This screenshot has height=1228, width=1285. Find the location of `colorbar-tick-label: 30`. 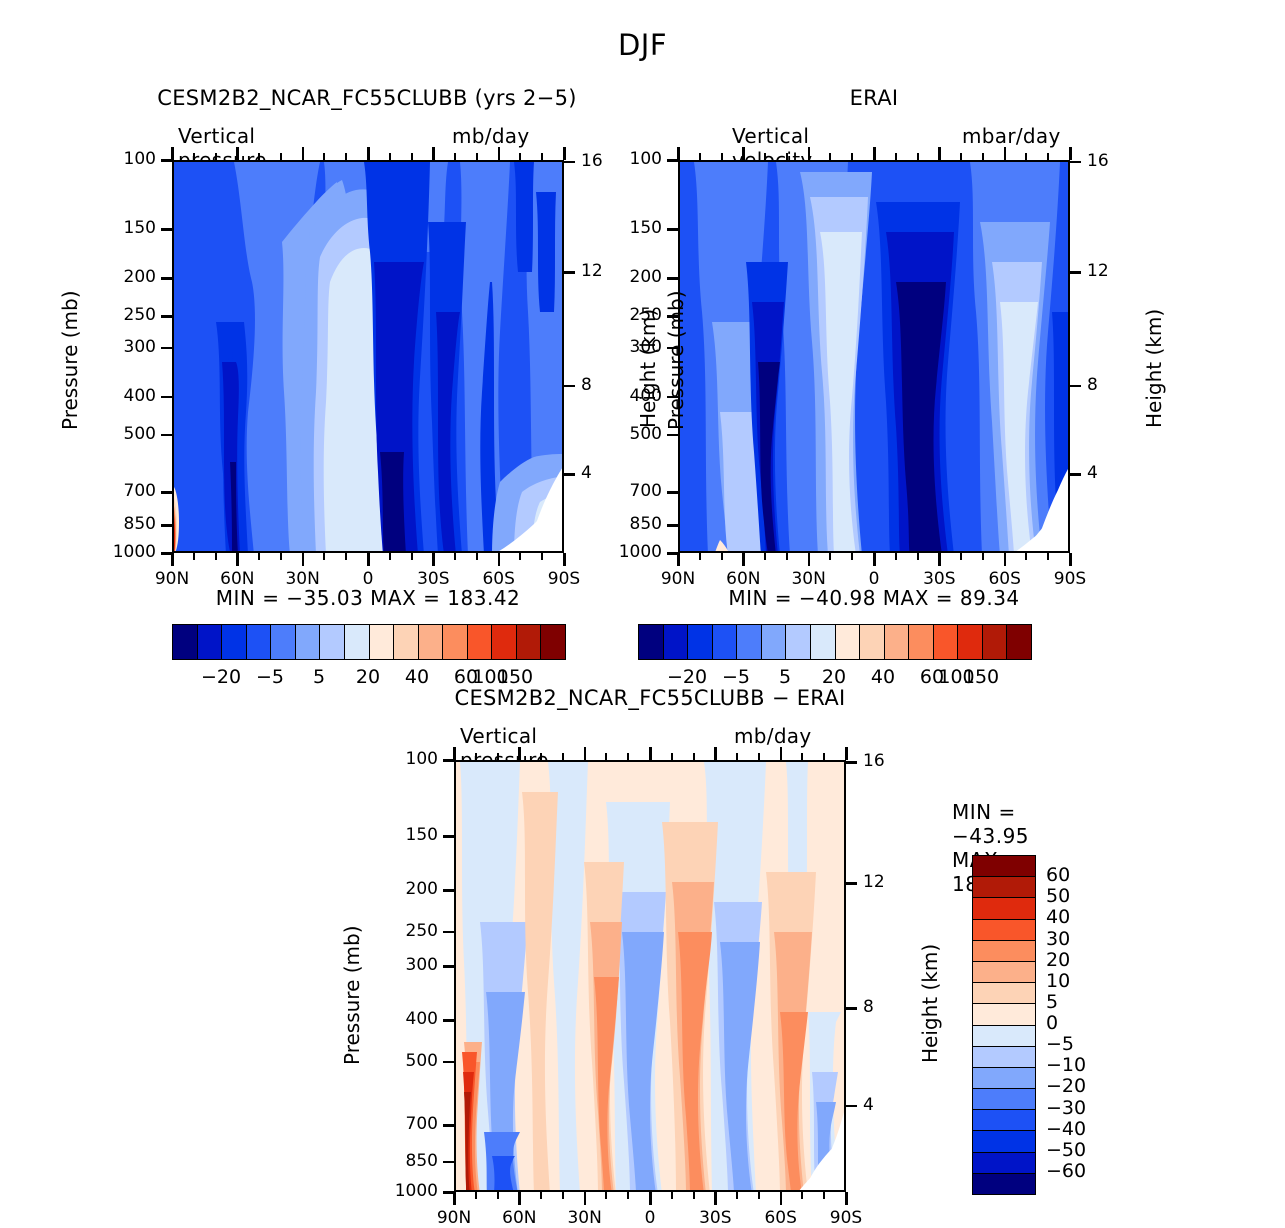

colorbar-tick-label: 30 is located at coordinates (1058, 938).